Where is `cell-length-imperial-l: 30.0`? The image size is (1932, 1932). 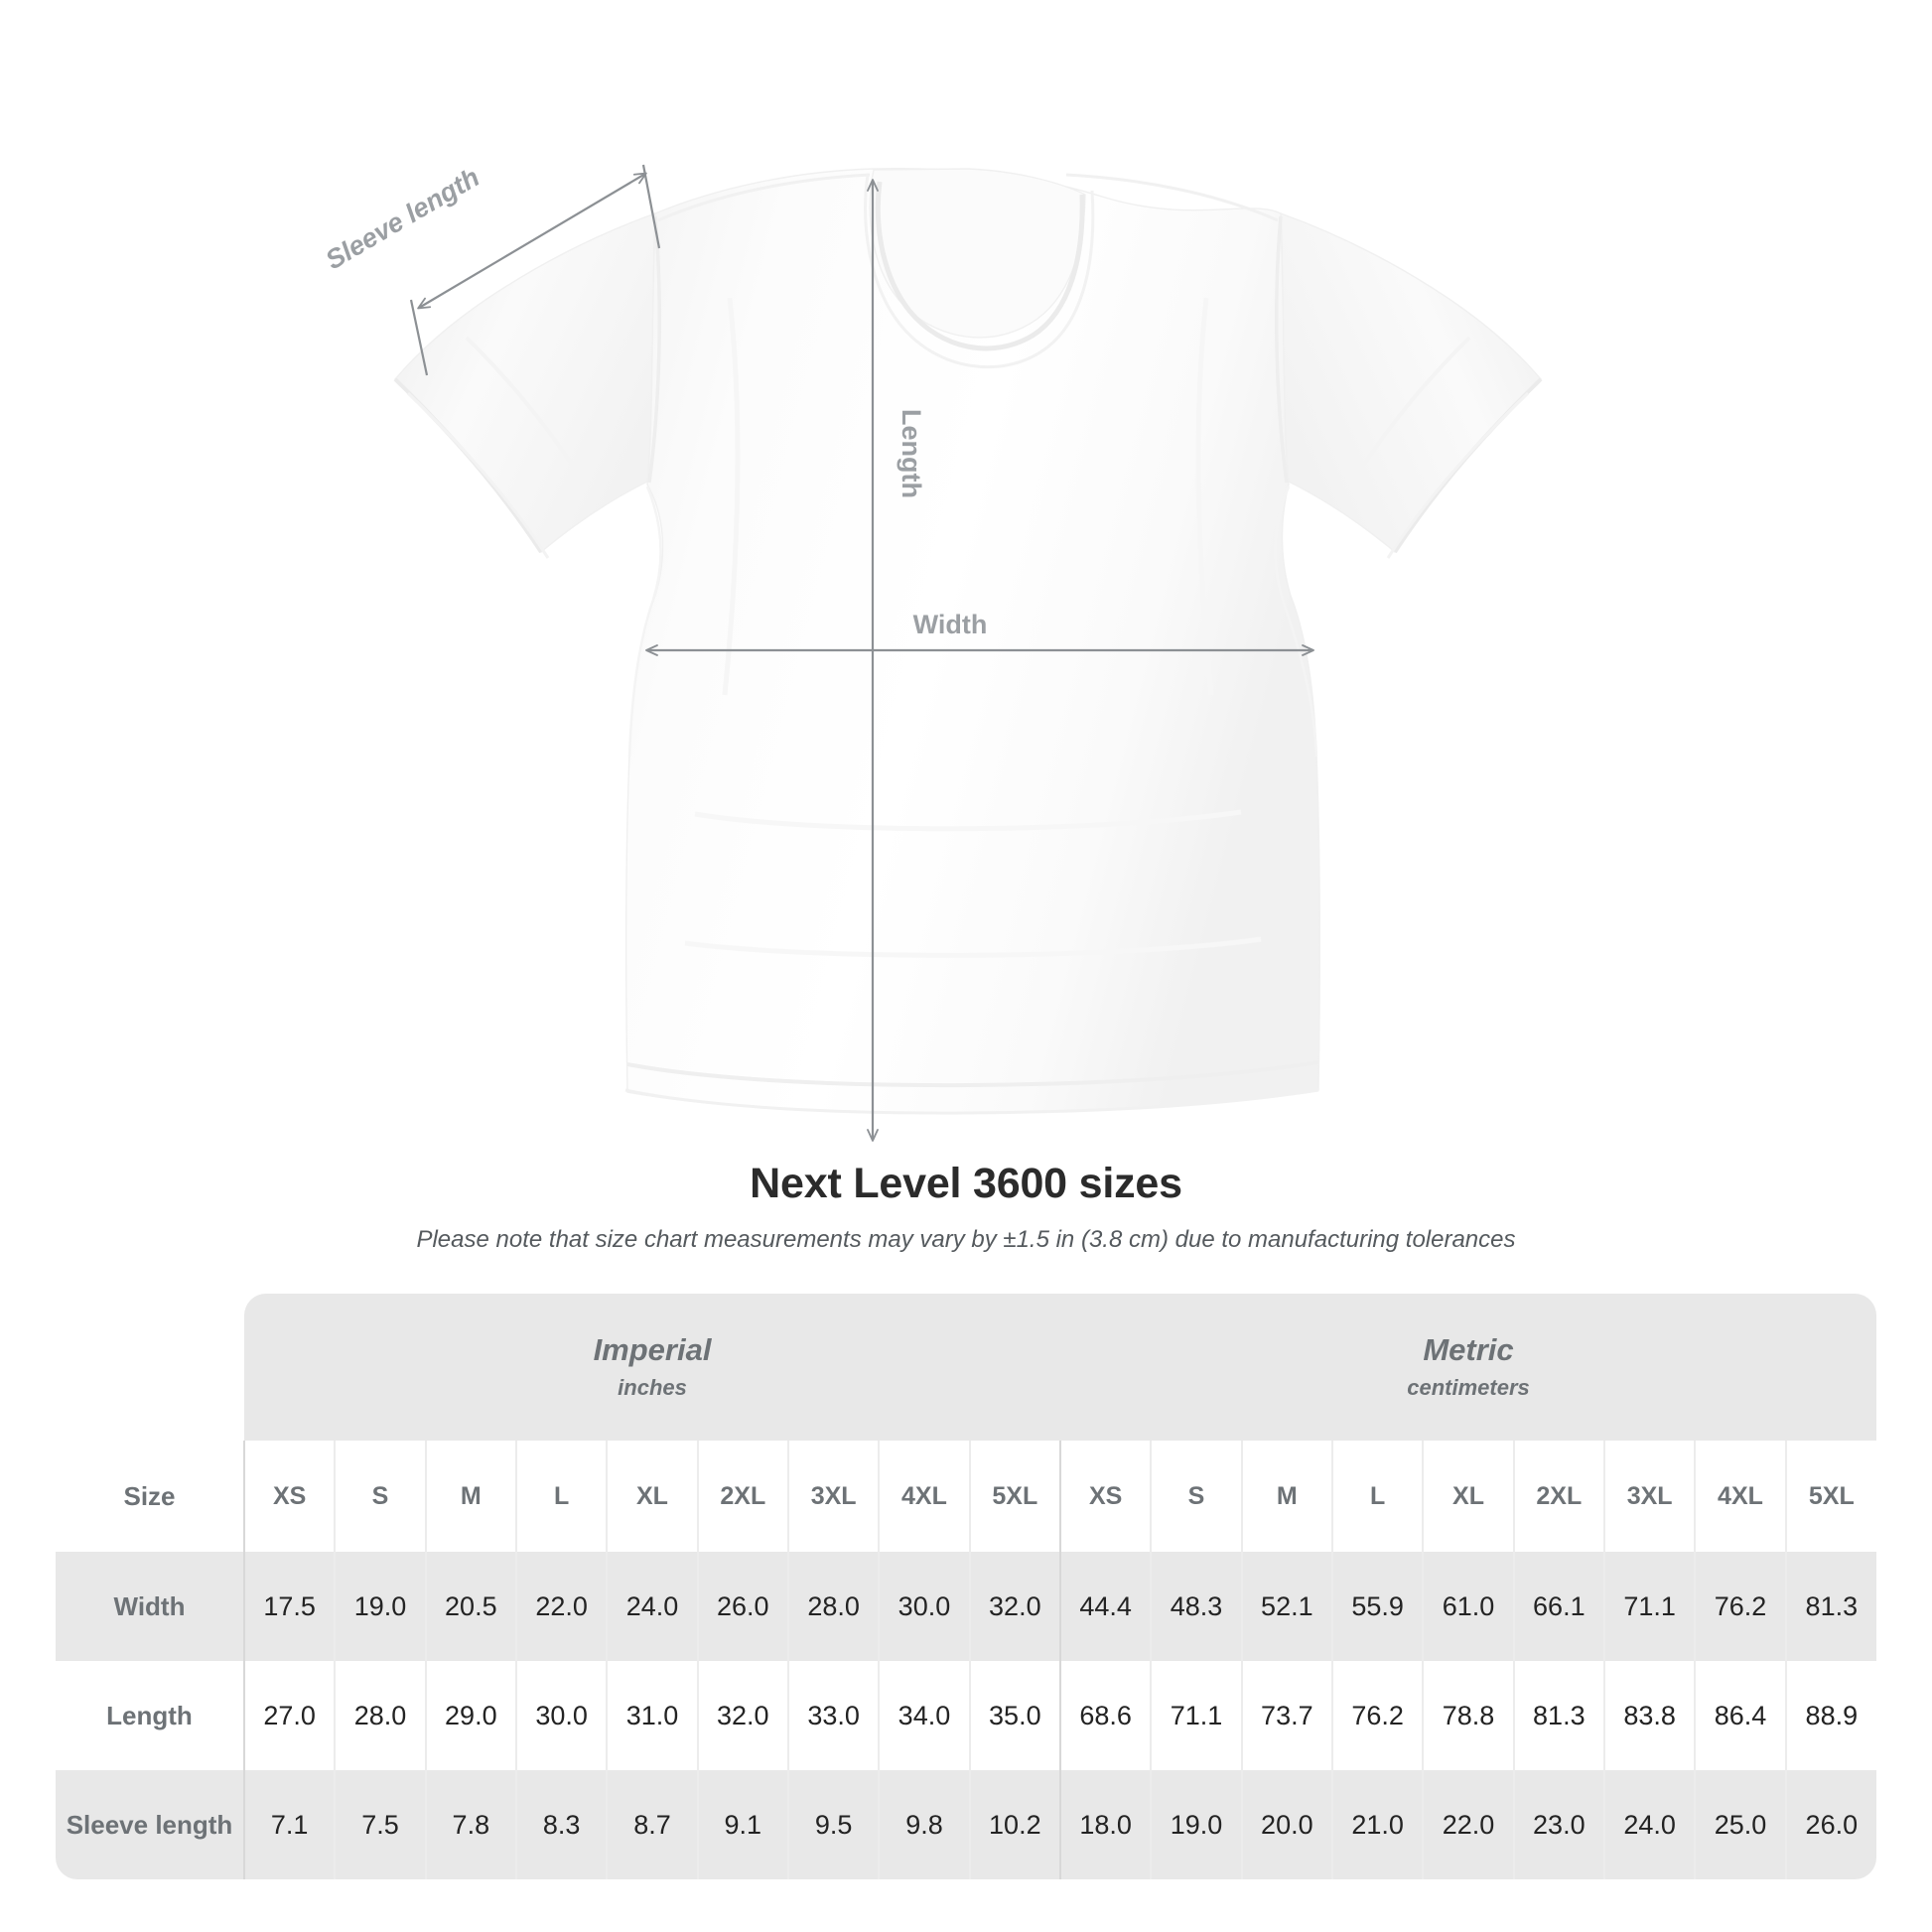
cell-length-imperial-l: 30.0 is located at coordinates (561, 1716).